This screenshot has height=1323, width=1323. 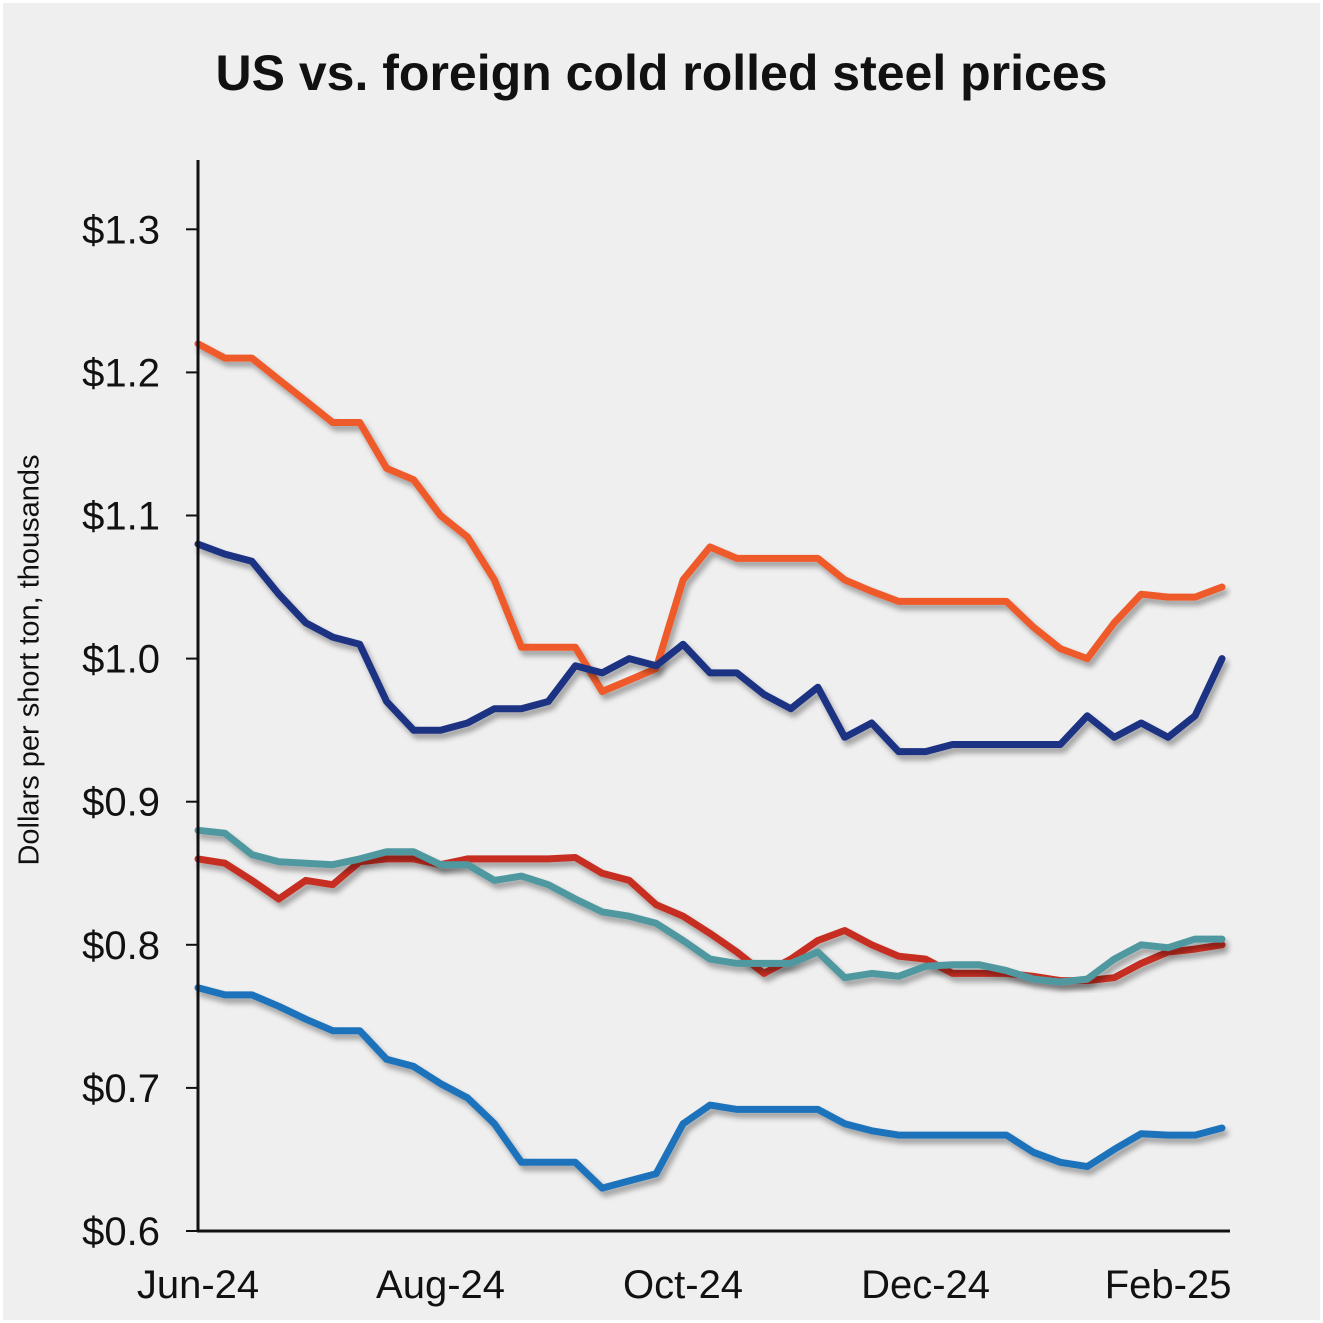 I want to click on y-tick-label: $0.8, so click(x=121, y=946).